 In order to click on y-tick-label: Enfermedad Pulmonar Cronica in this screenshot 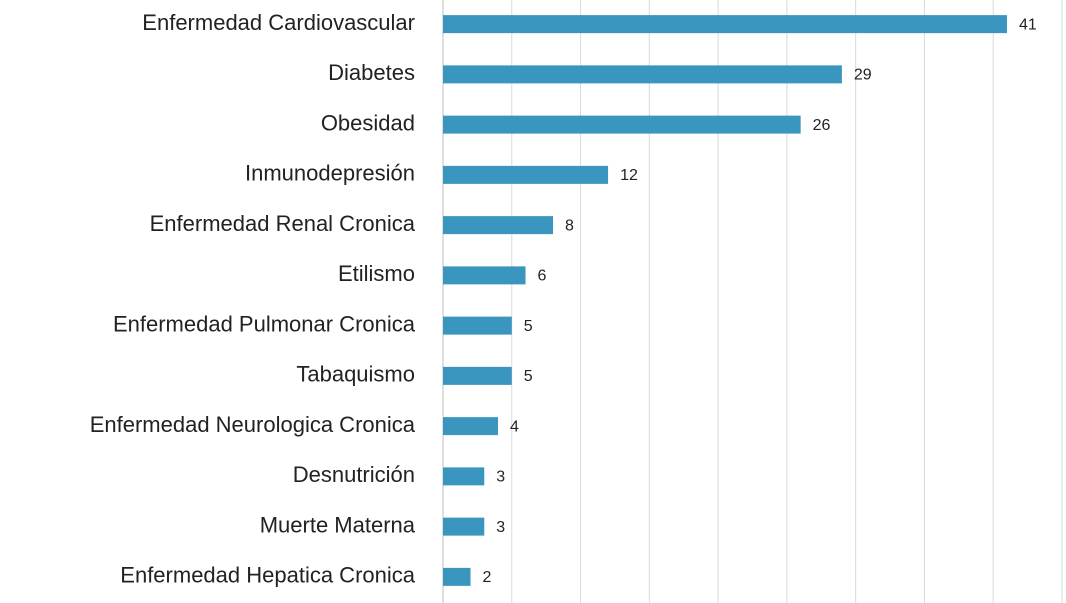, I will do `click(264, 323)`.